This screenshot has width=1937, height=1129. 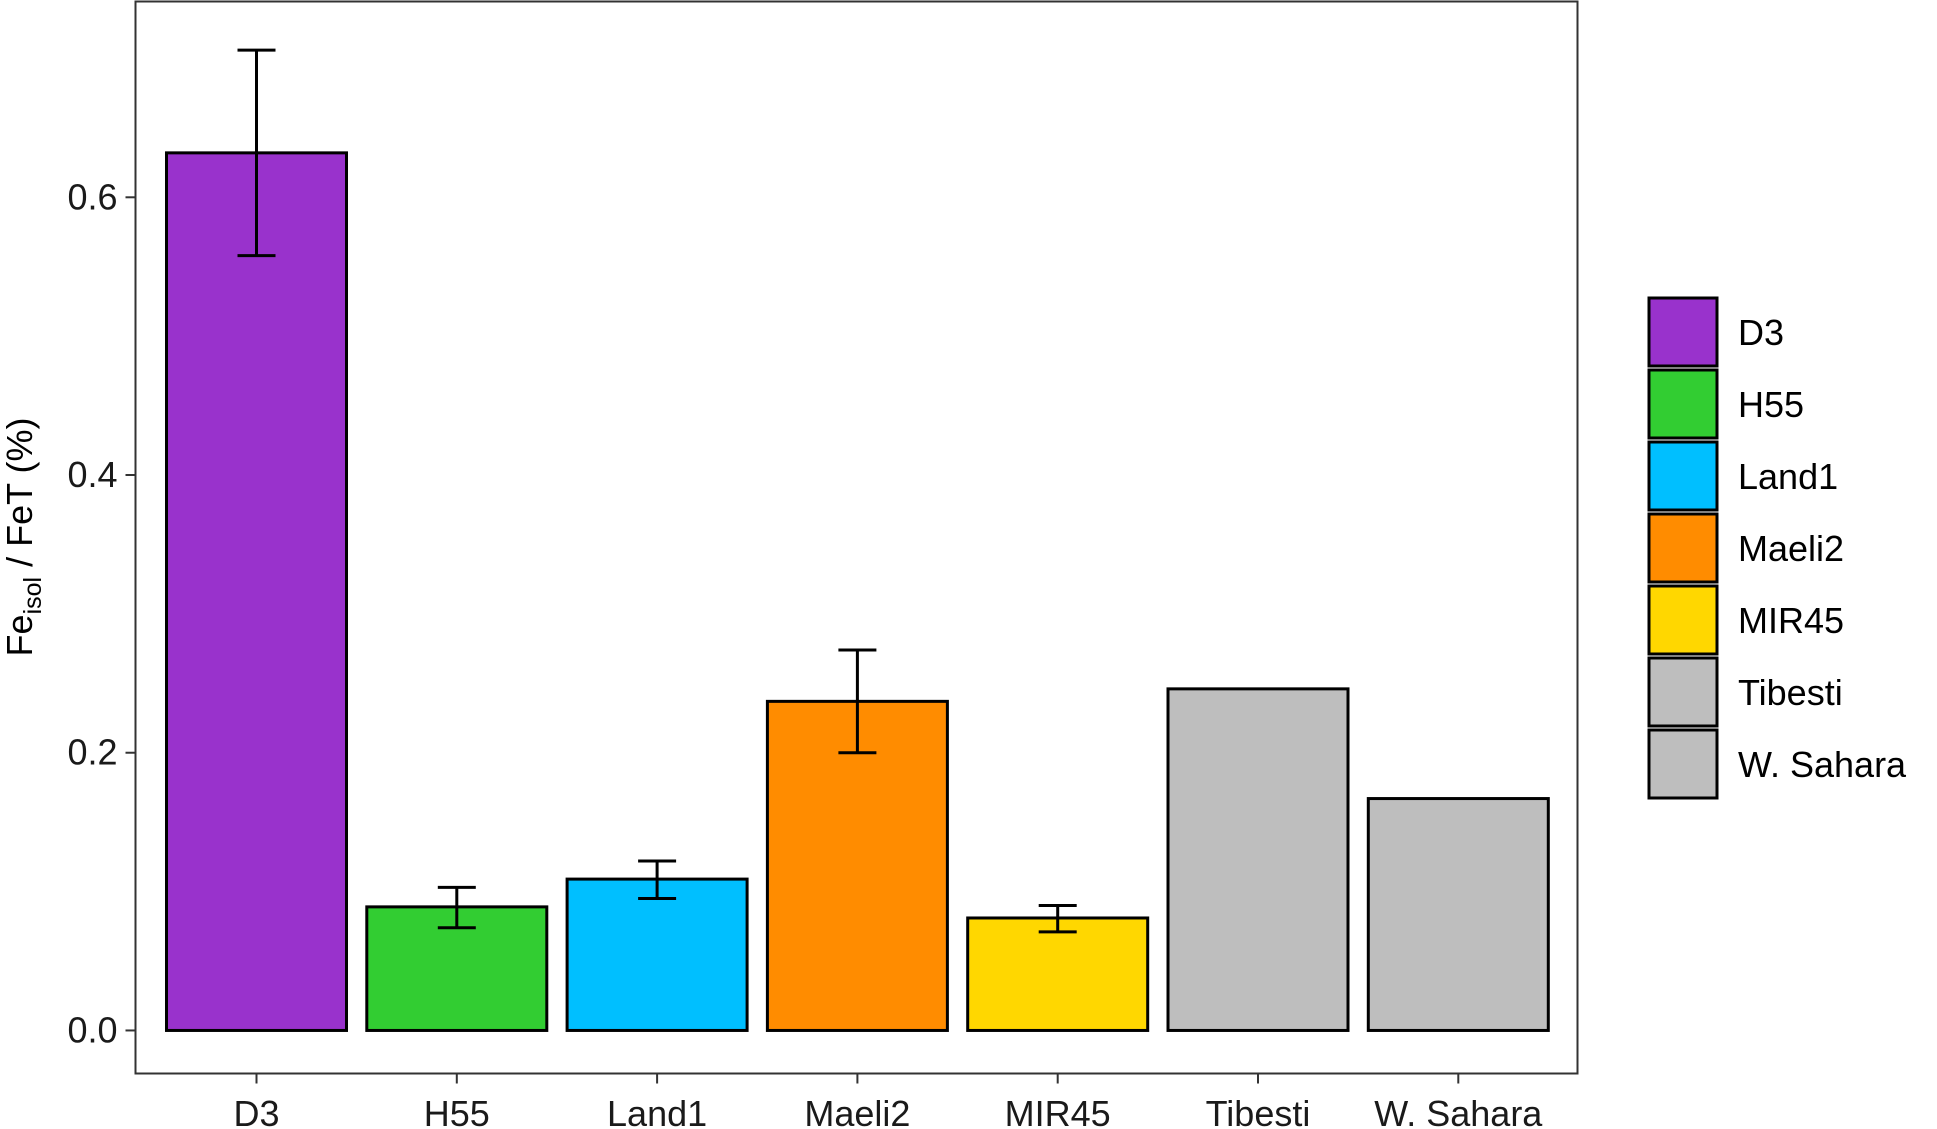 What do you see at coordinates (456, 907) in the screenshot?
I see `error-bar-h55` at bounding box center [456, 907].